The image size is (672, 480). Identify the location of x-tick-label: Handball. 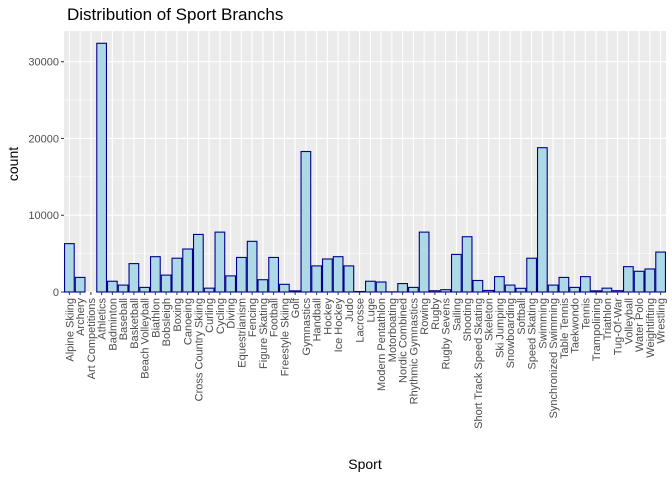
(318, 319).